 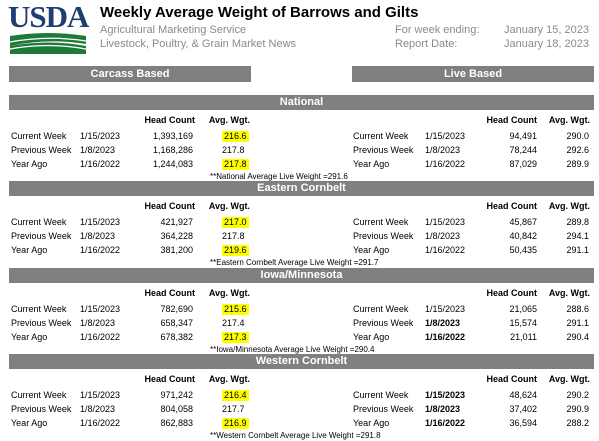 What do you see at coordinates (172, 150) in the screenshot?
I see `carcass-row-head-count: 1,168,286` at bounding box center [172, 150].